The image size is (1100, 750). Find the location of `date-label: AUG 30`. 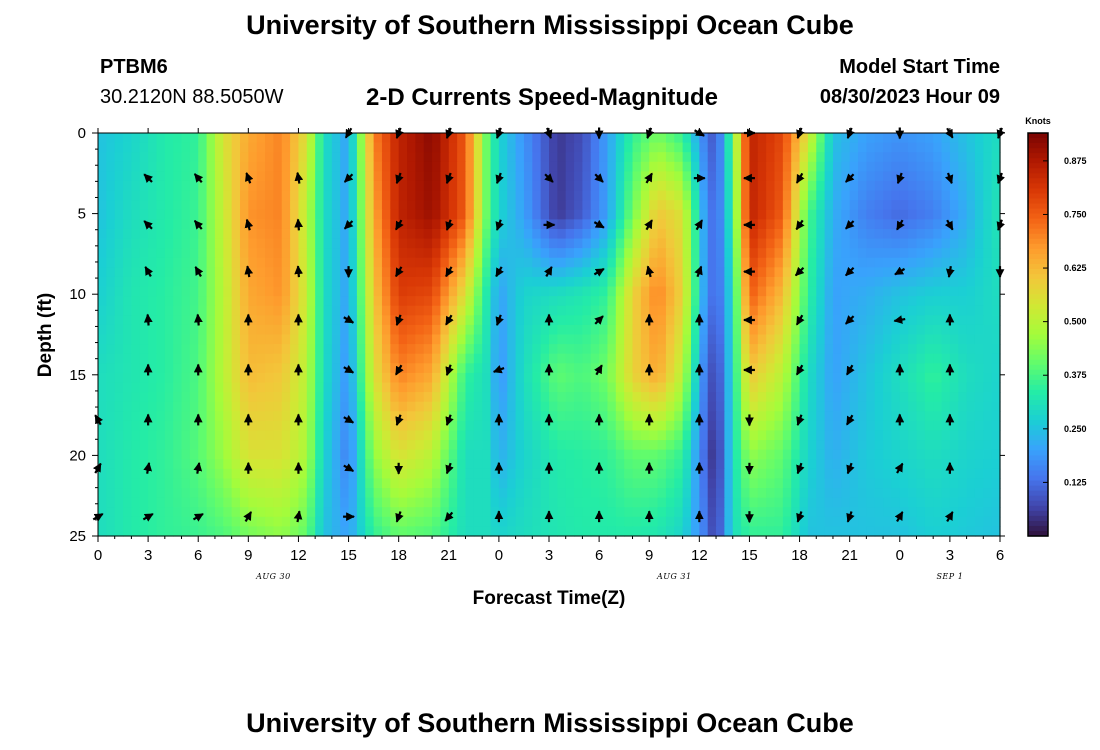

date-label: AUG 30 is located at coordinates (273, 576).